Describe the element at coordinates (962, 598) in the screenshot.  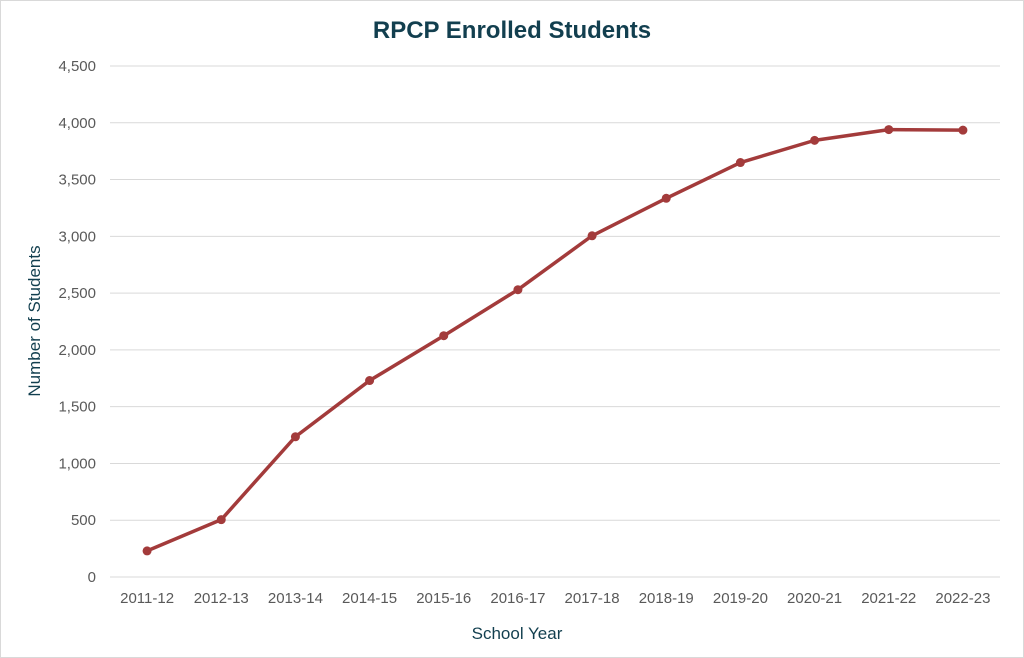
I see `x-tick-label: 2022-23` at that location.